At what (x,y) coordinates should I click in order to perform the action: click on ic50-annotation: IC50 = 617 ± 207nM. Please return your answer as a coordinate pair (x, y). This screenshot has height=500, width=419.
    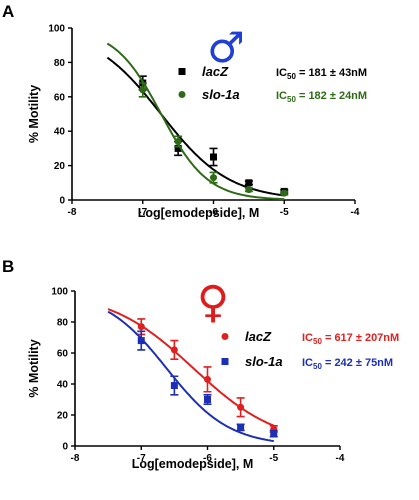
    Looking at the image, I should click on (350, 339).